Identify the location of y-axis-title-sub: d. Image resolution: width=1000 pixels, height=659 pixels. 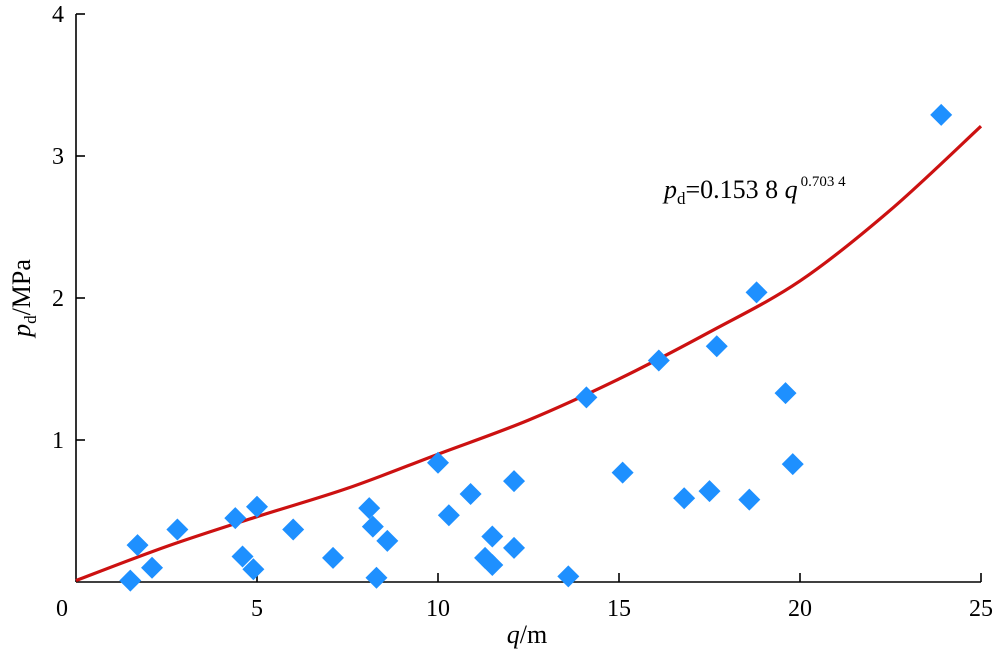
(30, 319).